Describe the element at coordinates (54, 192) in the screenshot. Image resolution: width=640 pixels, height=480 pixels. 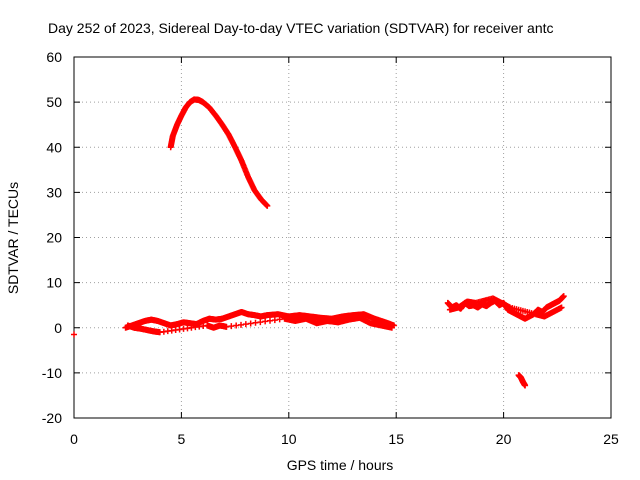
I see `y-tick-label: 30` at that location.